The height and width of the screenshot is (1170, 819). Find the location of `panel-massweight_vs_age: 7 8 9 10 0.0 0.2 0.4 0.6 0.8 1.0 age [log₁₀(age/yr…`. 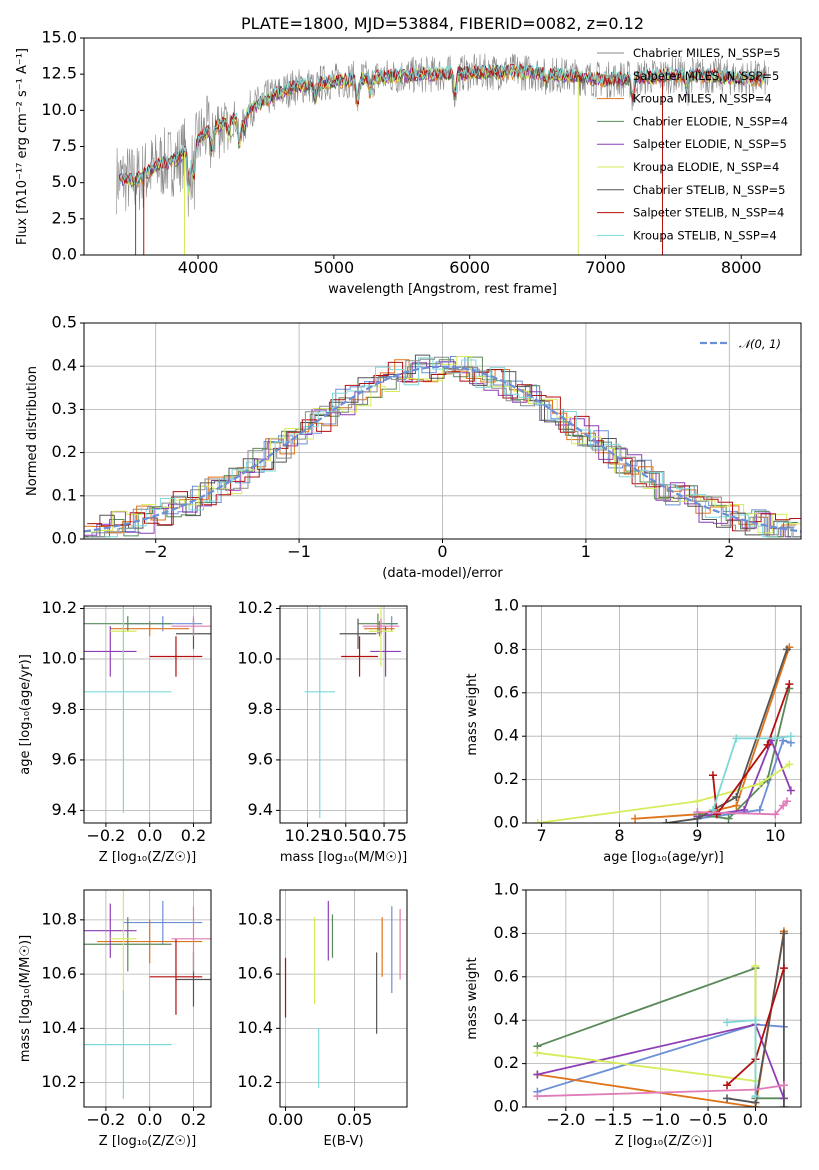

panel-massweight_vs_age: 7 8 9 10 0.0 0.2 0.4 0.6 0.8 1.0 age [log₁₀(age/yr… is located at coordinates (633, 730).